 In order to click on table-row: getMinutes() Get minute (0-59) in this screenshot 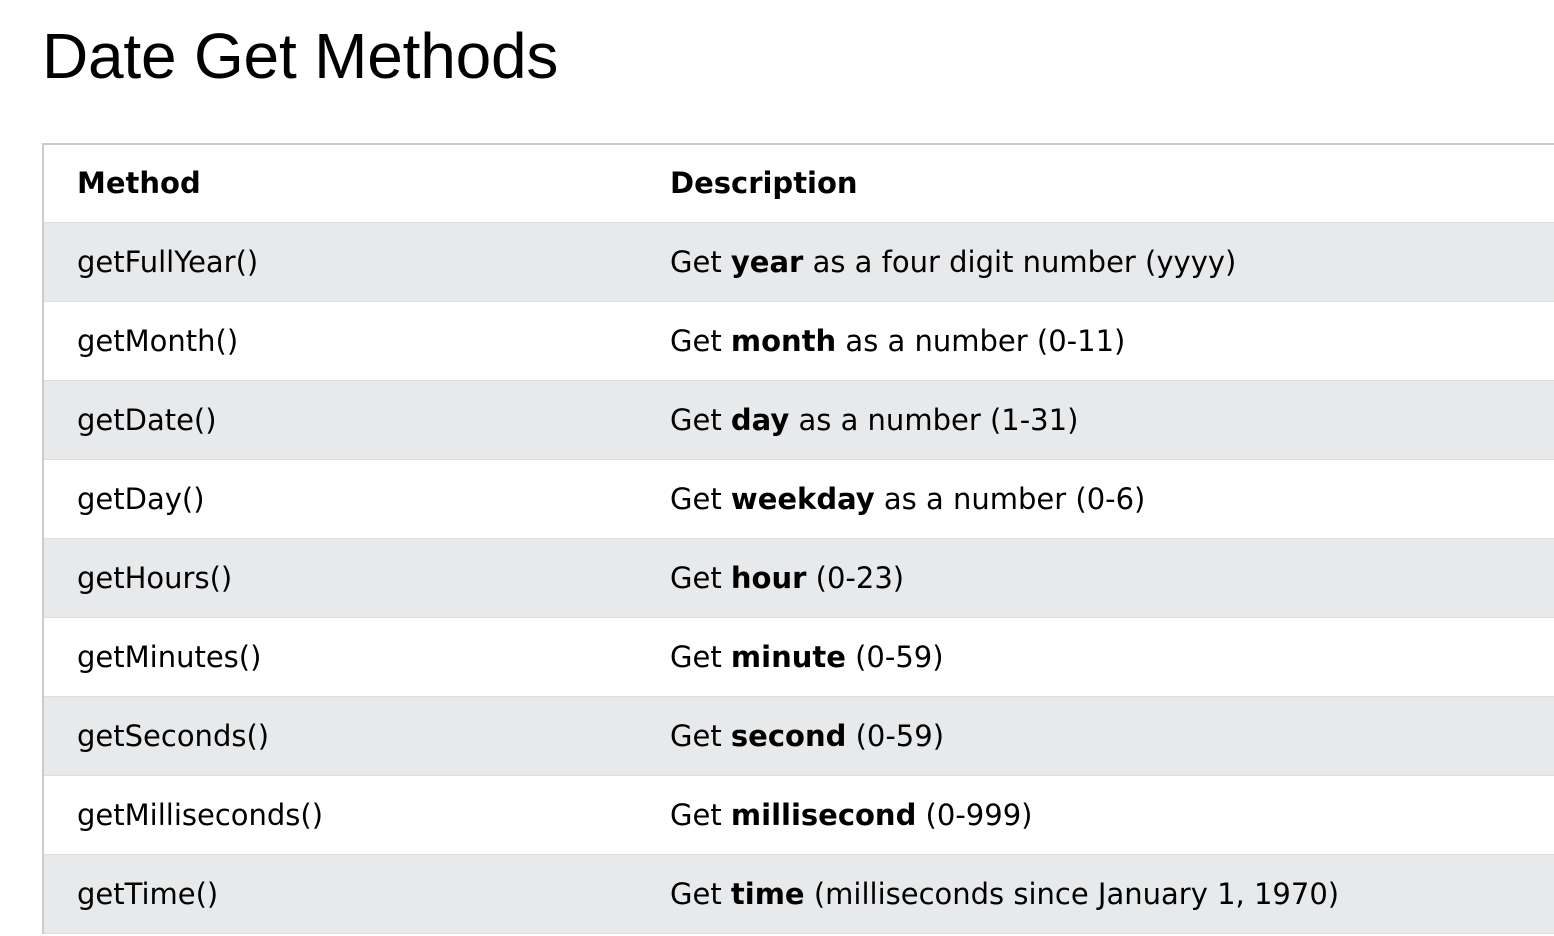, I will do `click(798, 656)`.